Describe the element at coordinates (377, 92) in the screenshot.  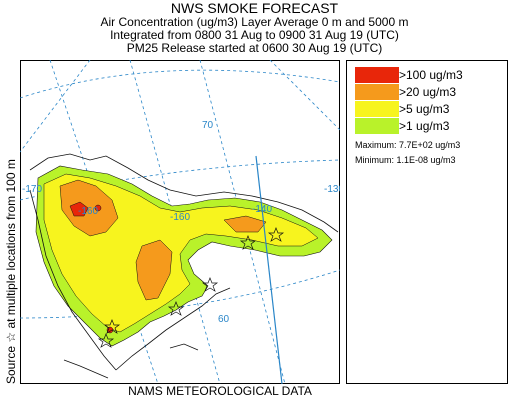
I see `legend-swatch-gt20` at that location.